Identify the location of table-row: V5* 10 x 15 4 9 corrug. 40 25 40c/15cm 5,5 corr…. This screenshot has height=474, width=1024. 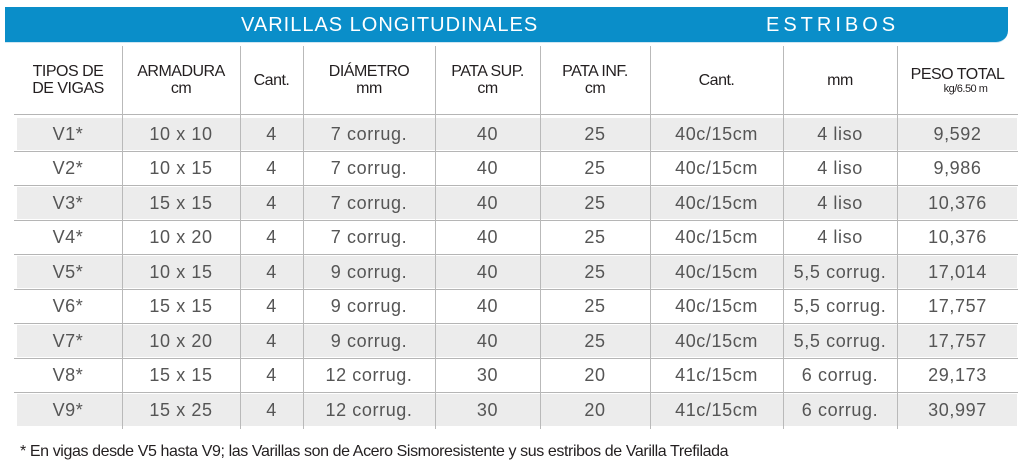
(512, 272).